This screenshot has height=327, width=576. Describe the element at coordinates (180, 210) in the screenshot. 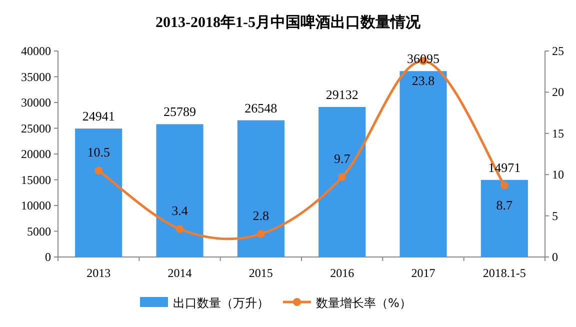

I see `data-label: 3.4` at that location.